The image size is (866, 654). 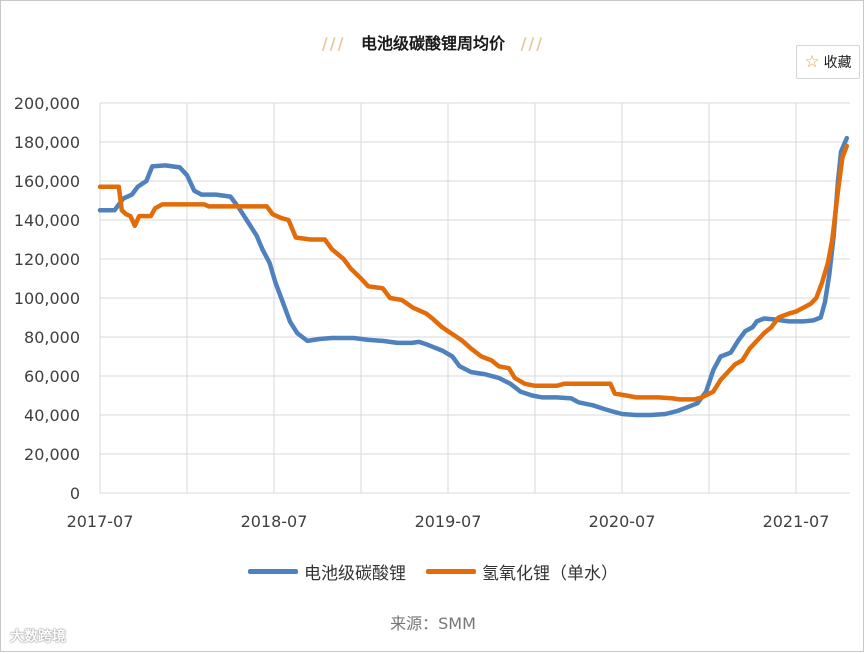 What do you see at coordinates (52, 415) in the screenshot?
I see `y-tick-label: 40,000` at bounding box center [52, 415].